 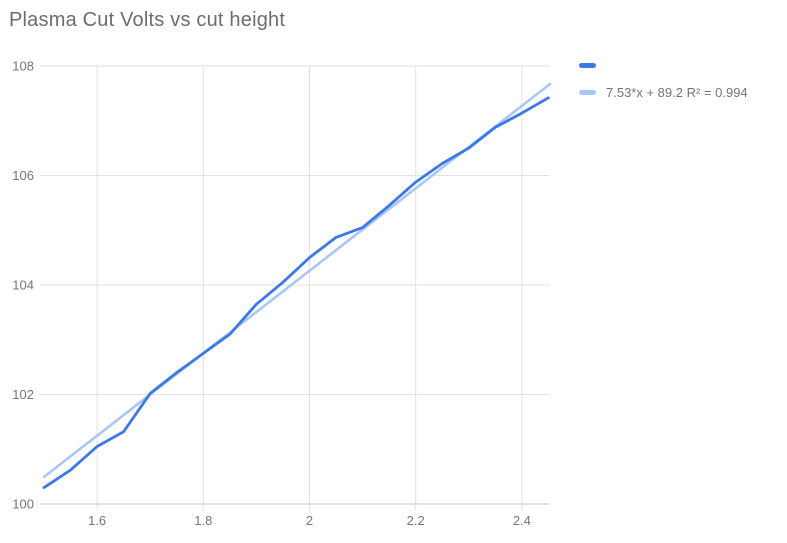 I want to click on y-tick-label-100: 100, so click(x=23, y=504).